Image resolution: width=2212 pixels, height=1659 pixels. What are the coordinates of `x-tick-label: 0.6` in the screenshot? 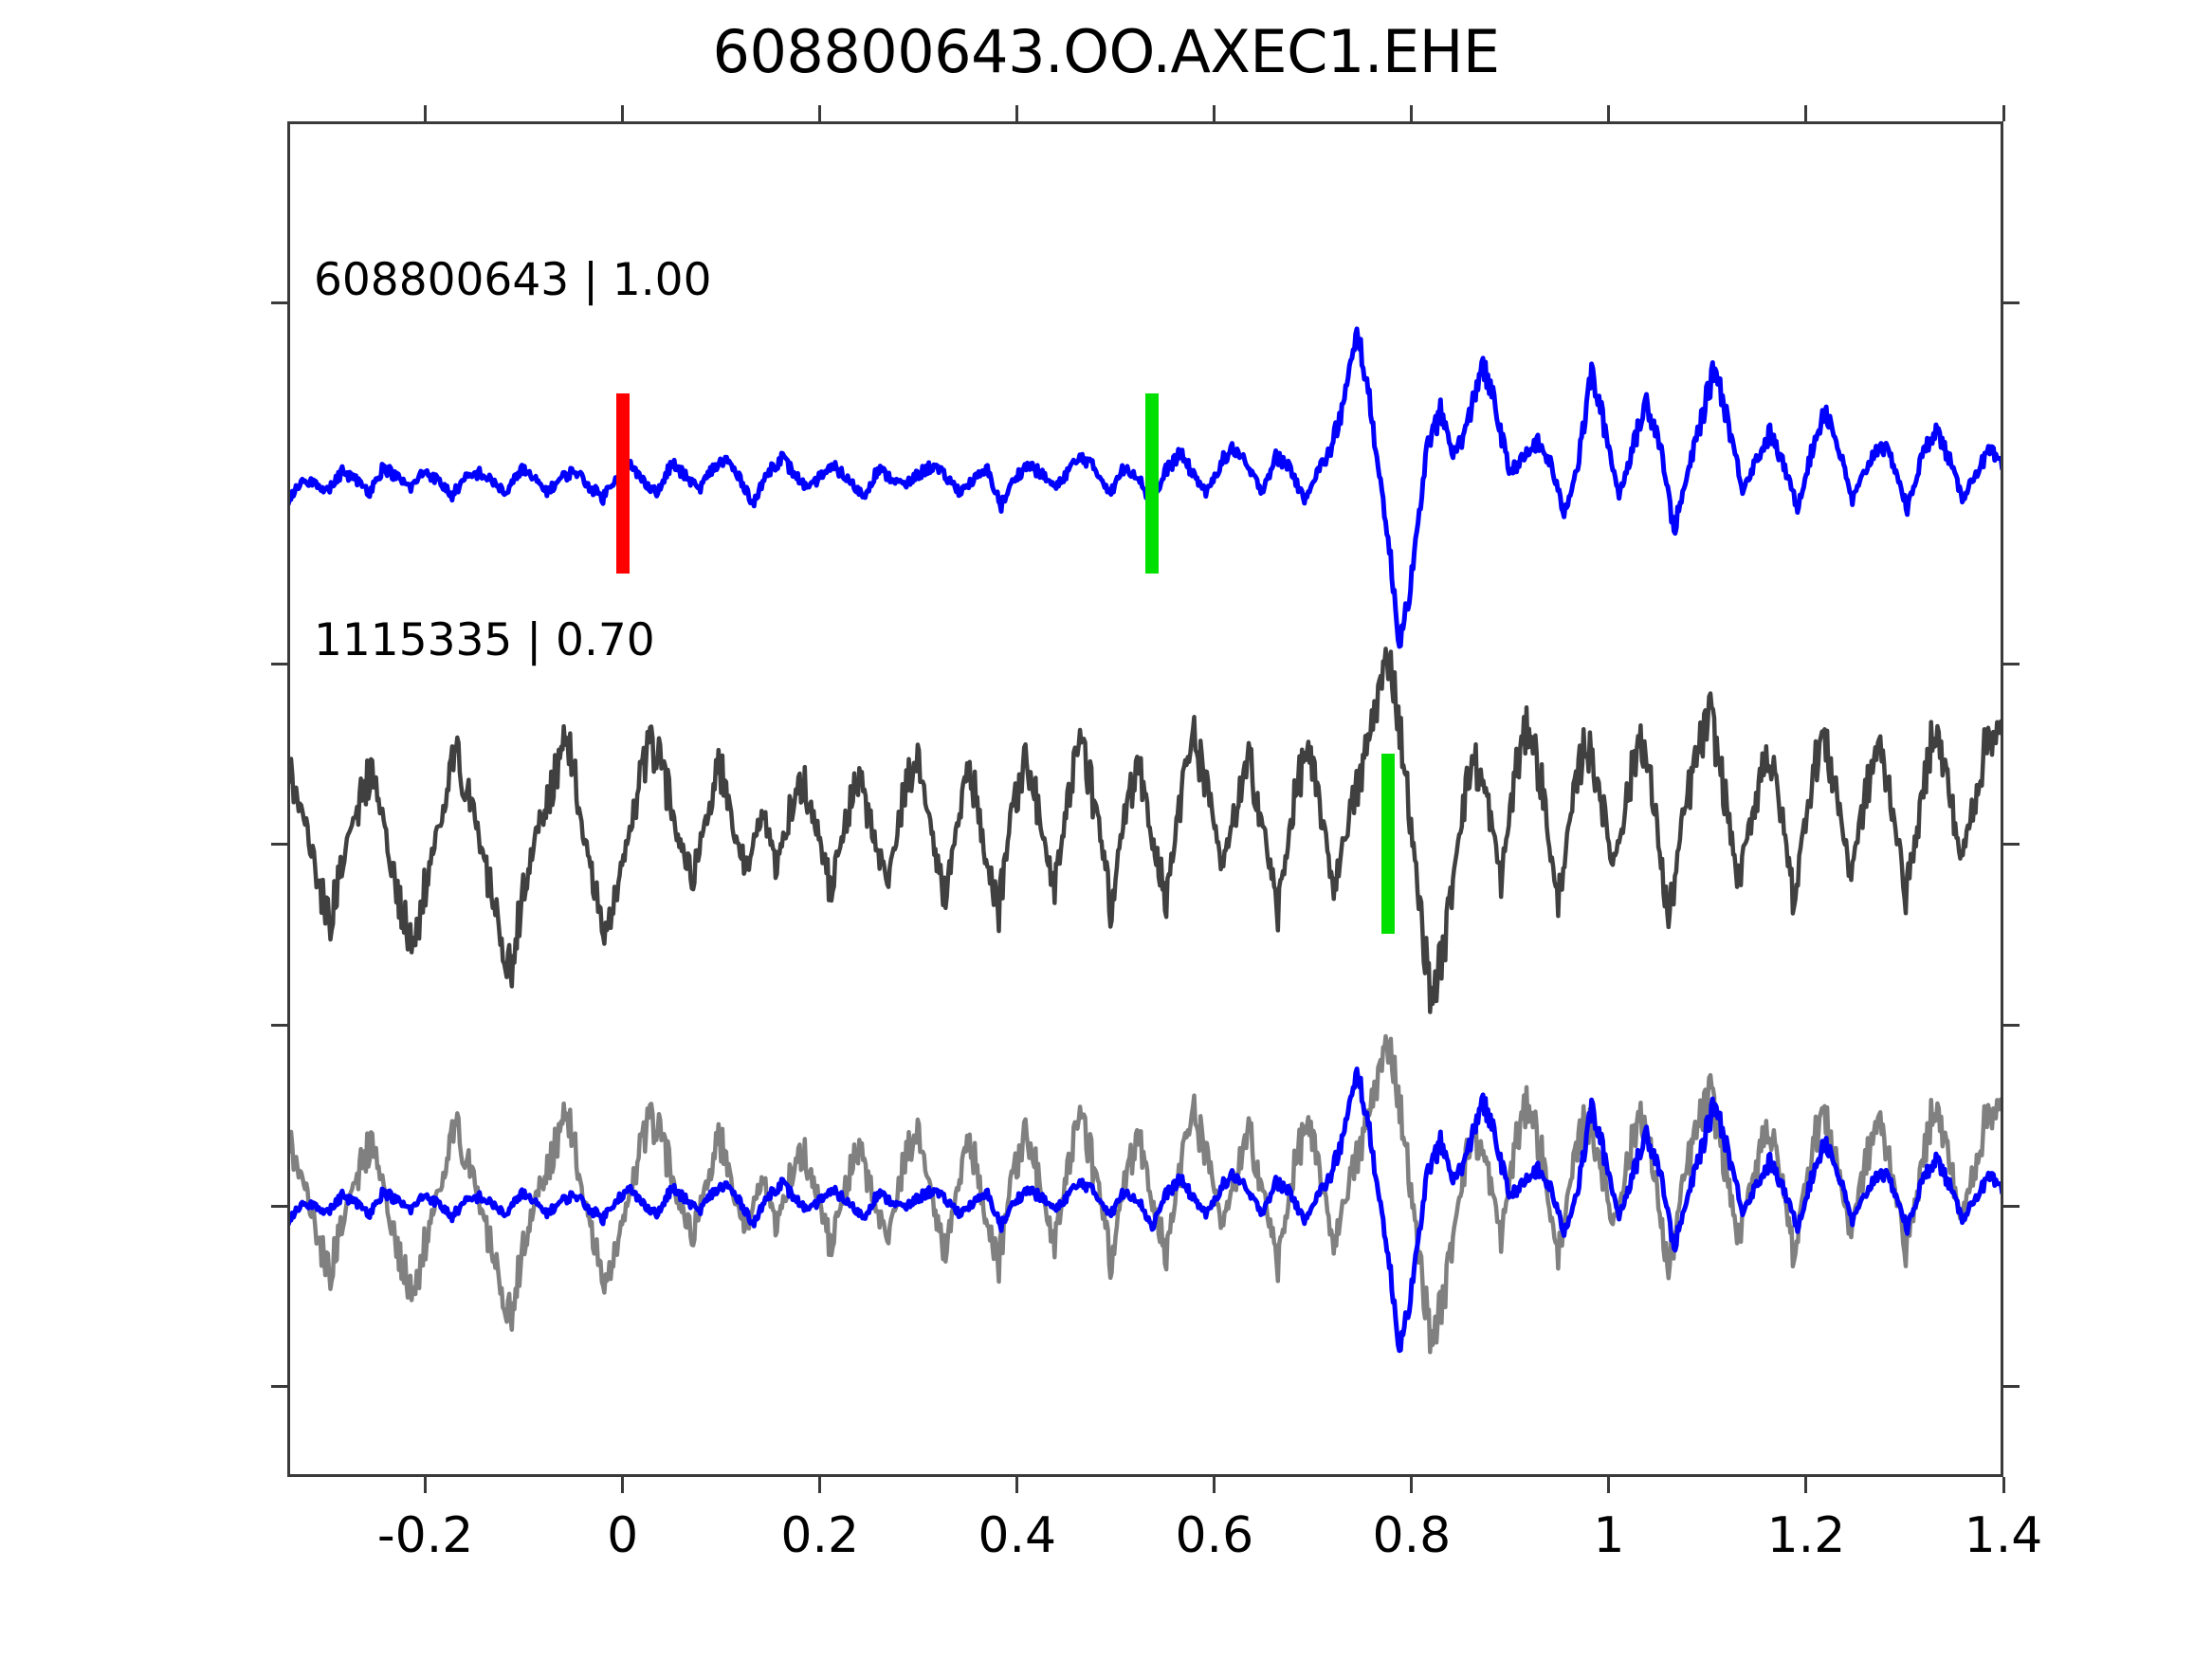 It's located at (1214, 1535).